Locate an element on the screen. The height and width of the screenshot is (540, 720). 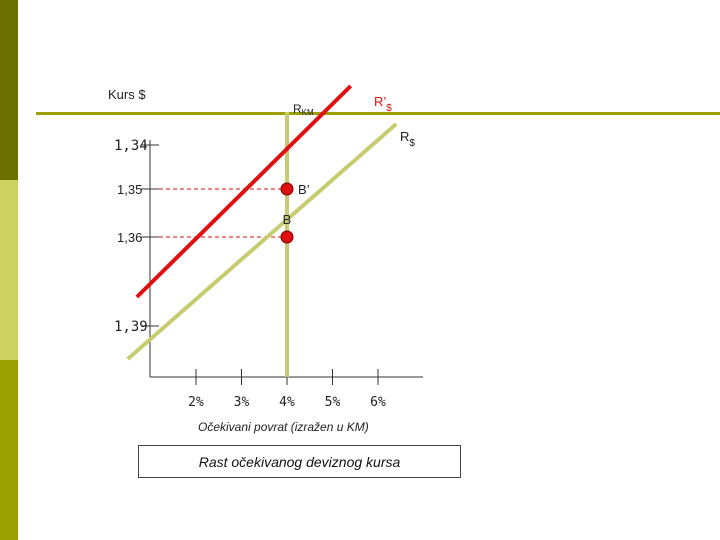
caption-text: Rast očekivanog deviznog kursa is located at coordinates (299, 461).